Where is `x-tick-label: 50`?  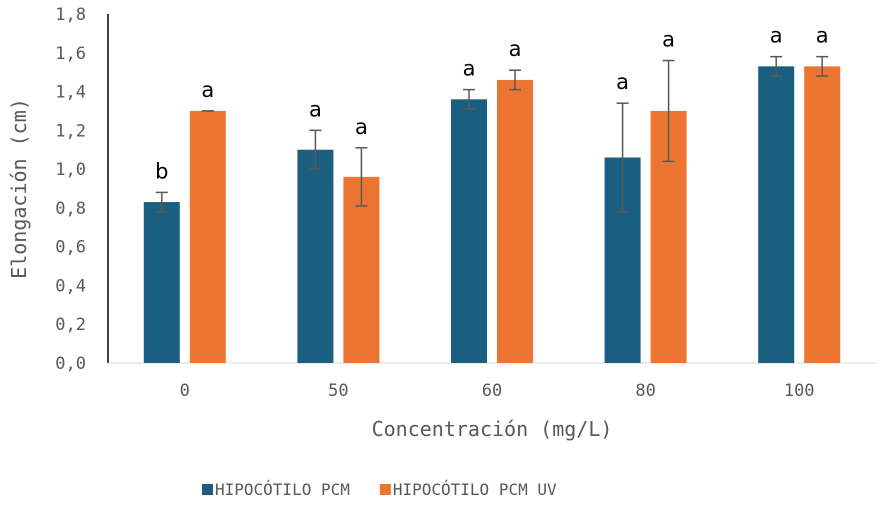 x-tick-label: 50 is located at coordinates (338, 391).